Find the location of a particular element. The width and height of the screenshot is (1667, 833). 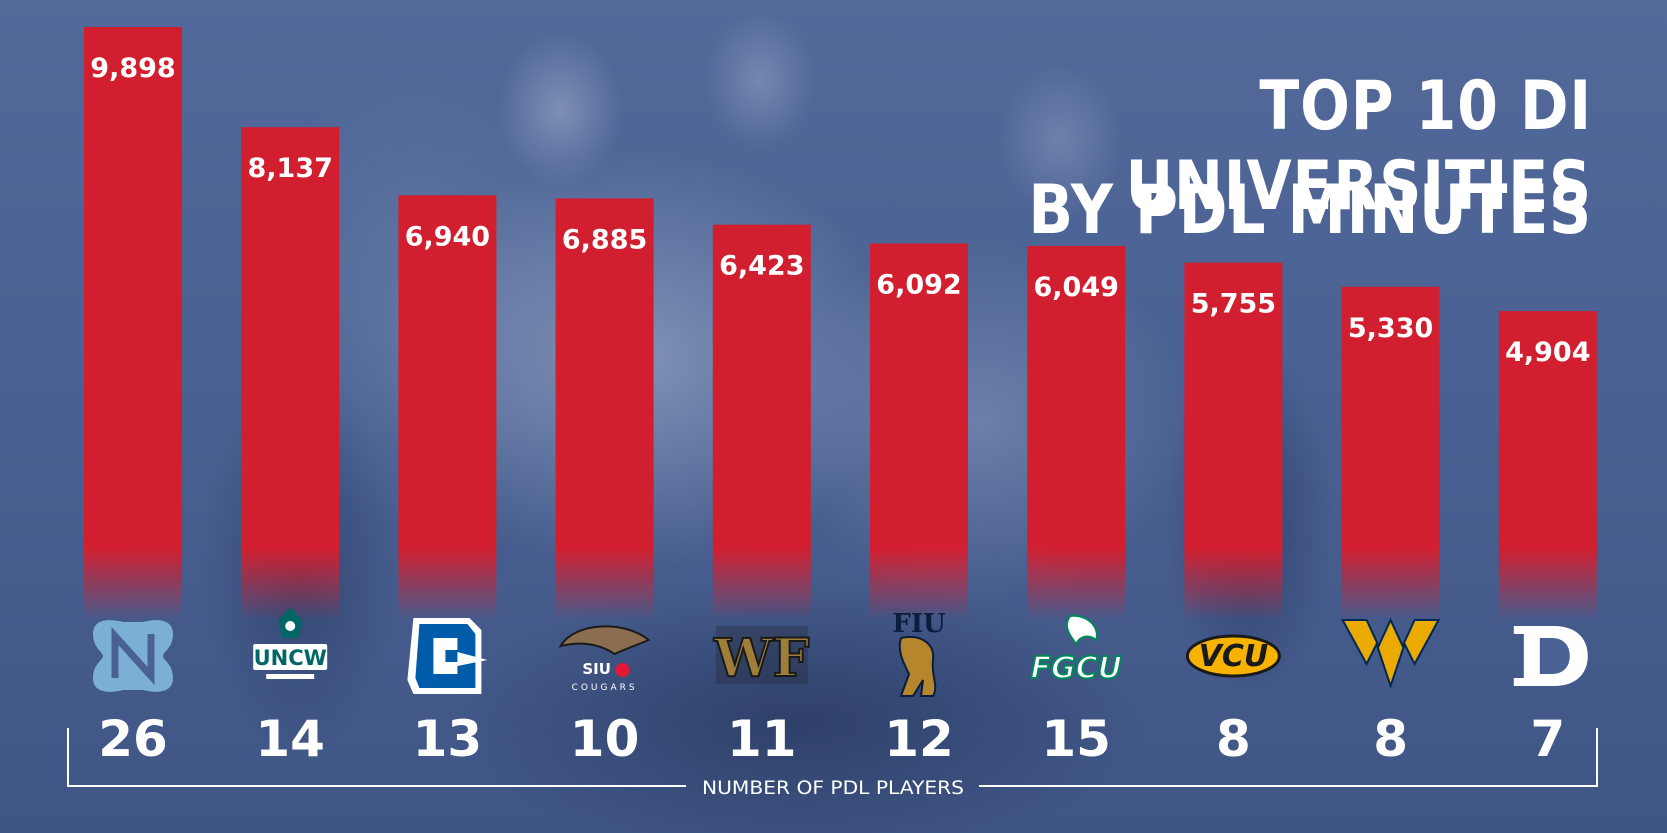

bar-value-label: 5,755 is located at coordinates (1233, 304).